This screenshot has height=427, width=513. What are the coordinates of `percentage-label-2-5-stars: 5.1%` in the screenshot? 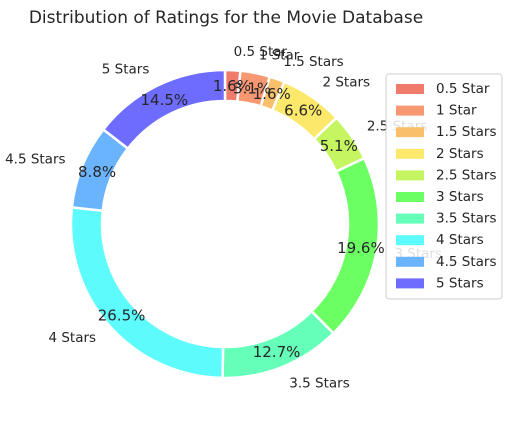 It's located at (339, 146).